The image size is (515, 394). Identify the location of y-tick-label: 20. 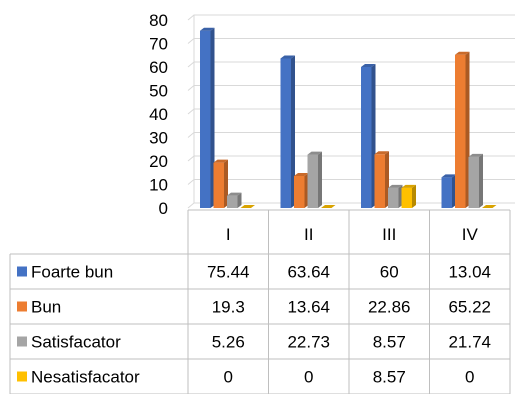
(158, 161).